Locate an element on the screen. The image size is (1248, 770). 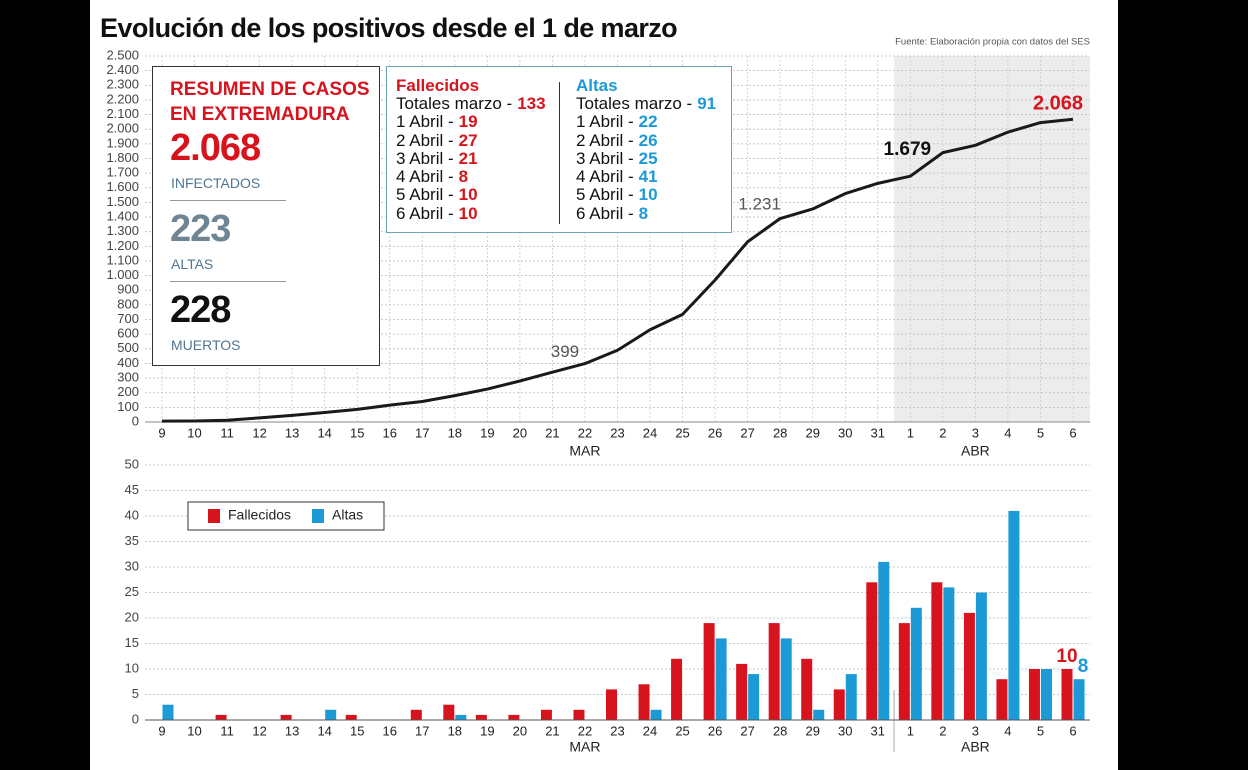
x-tick-label: 14 is located at coordinates (324, 432).